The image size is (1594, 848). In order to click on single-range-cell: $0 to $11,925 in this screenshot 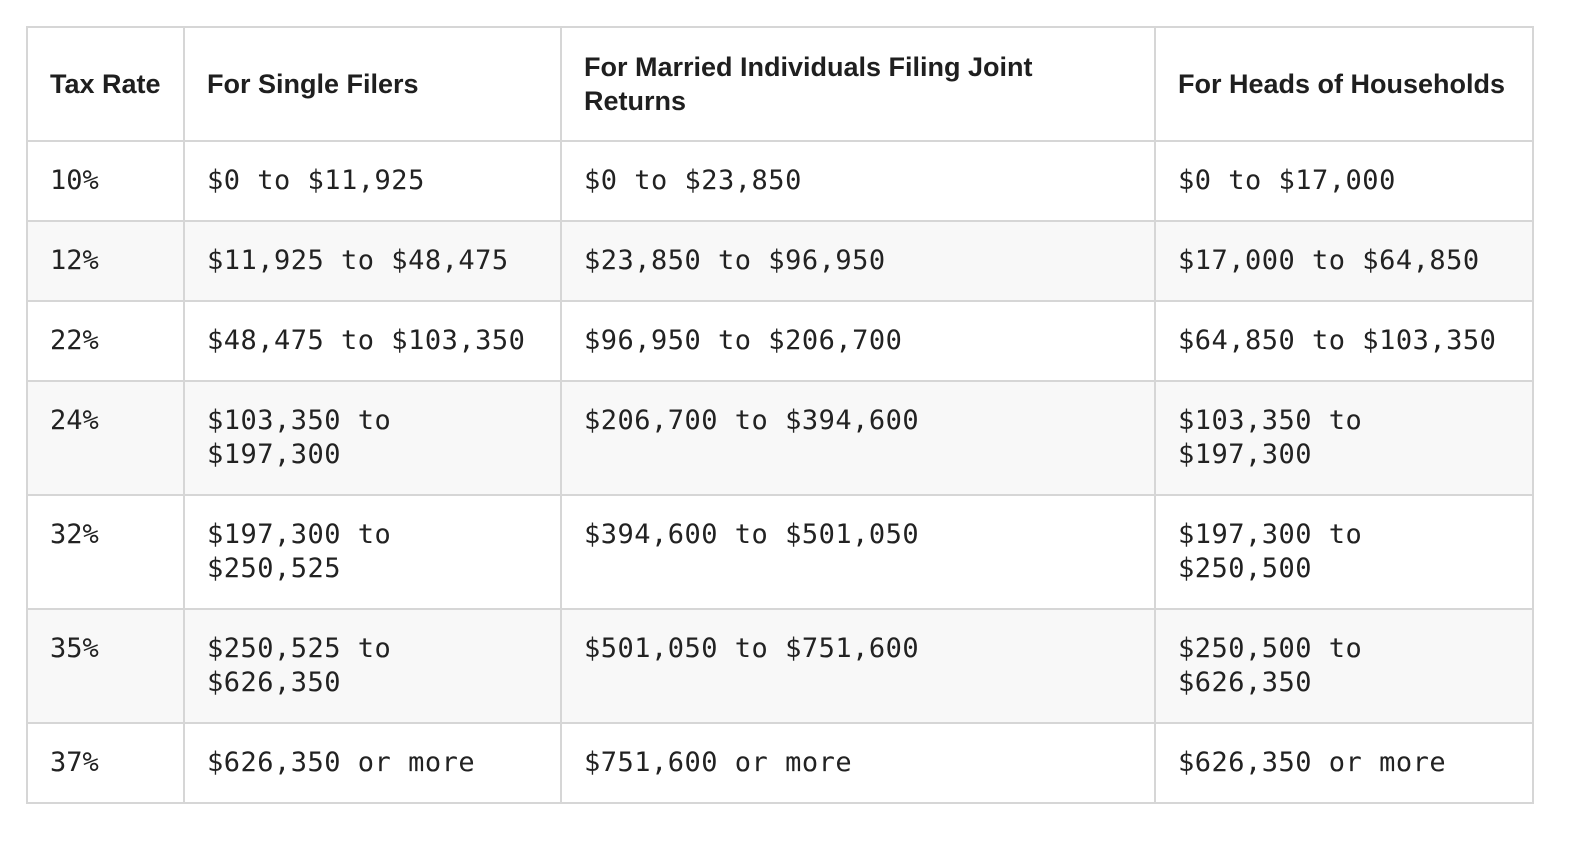, I will do `click(372, 181)`.